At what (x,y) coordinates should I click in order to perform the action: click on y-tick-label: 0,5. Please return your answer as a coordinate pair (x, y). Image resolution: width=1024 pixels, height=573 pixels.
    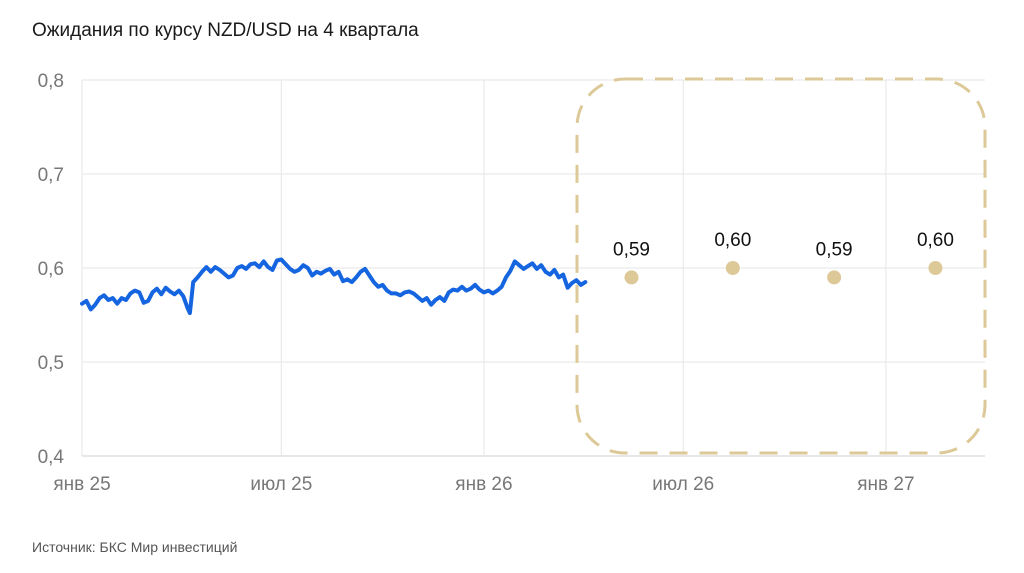
    Looking at the image, I should click on (51, 363).